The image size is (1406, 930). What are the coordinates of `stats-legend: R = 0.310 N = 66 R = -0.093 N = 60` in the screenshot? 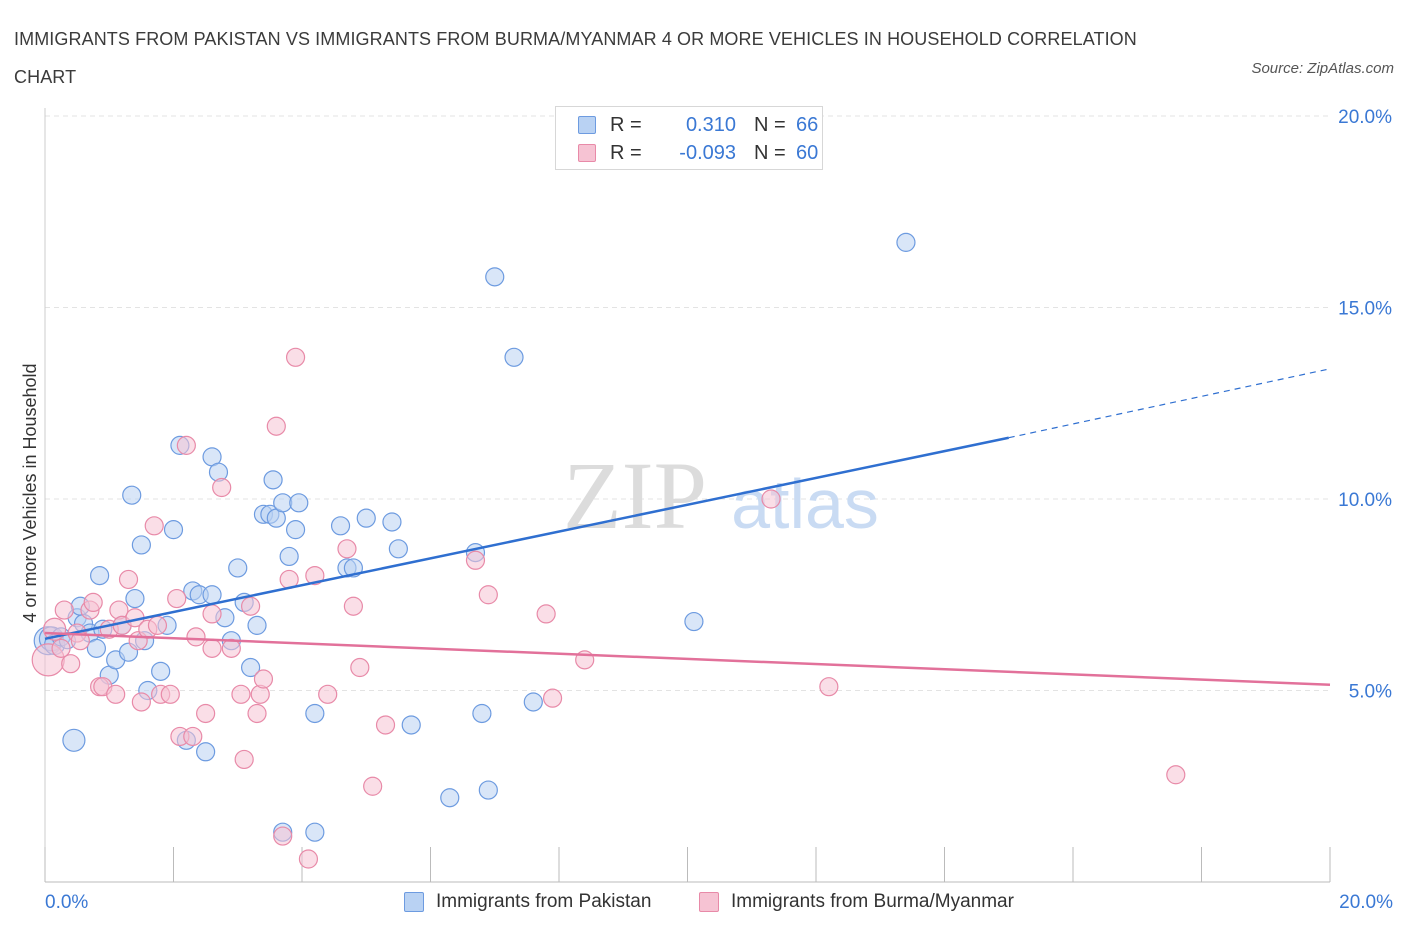 It's located at (689, 138).